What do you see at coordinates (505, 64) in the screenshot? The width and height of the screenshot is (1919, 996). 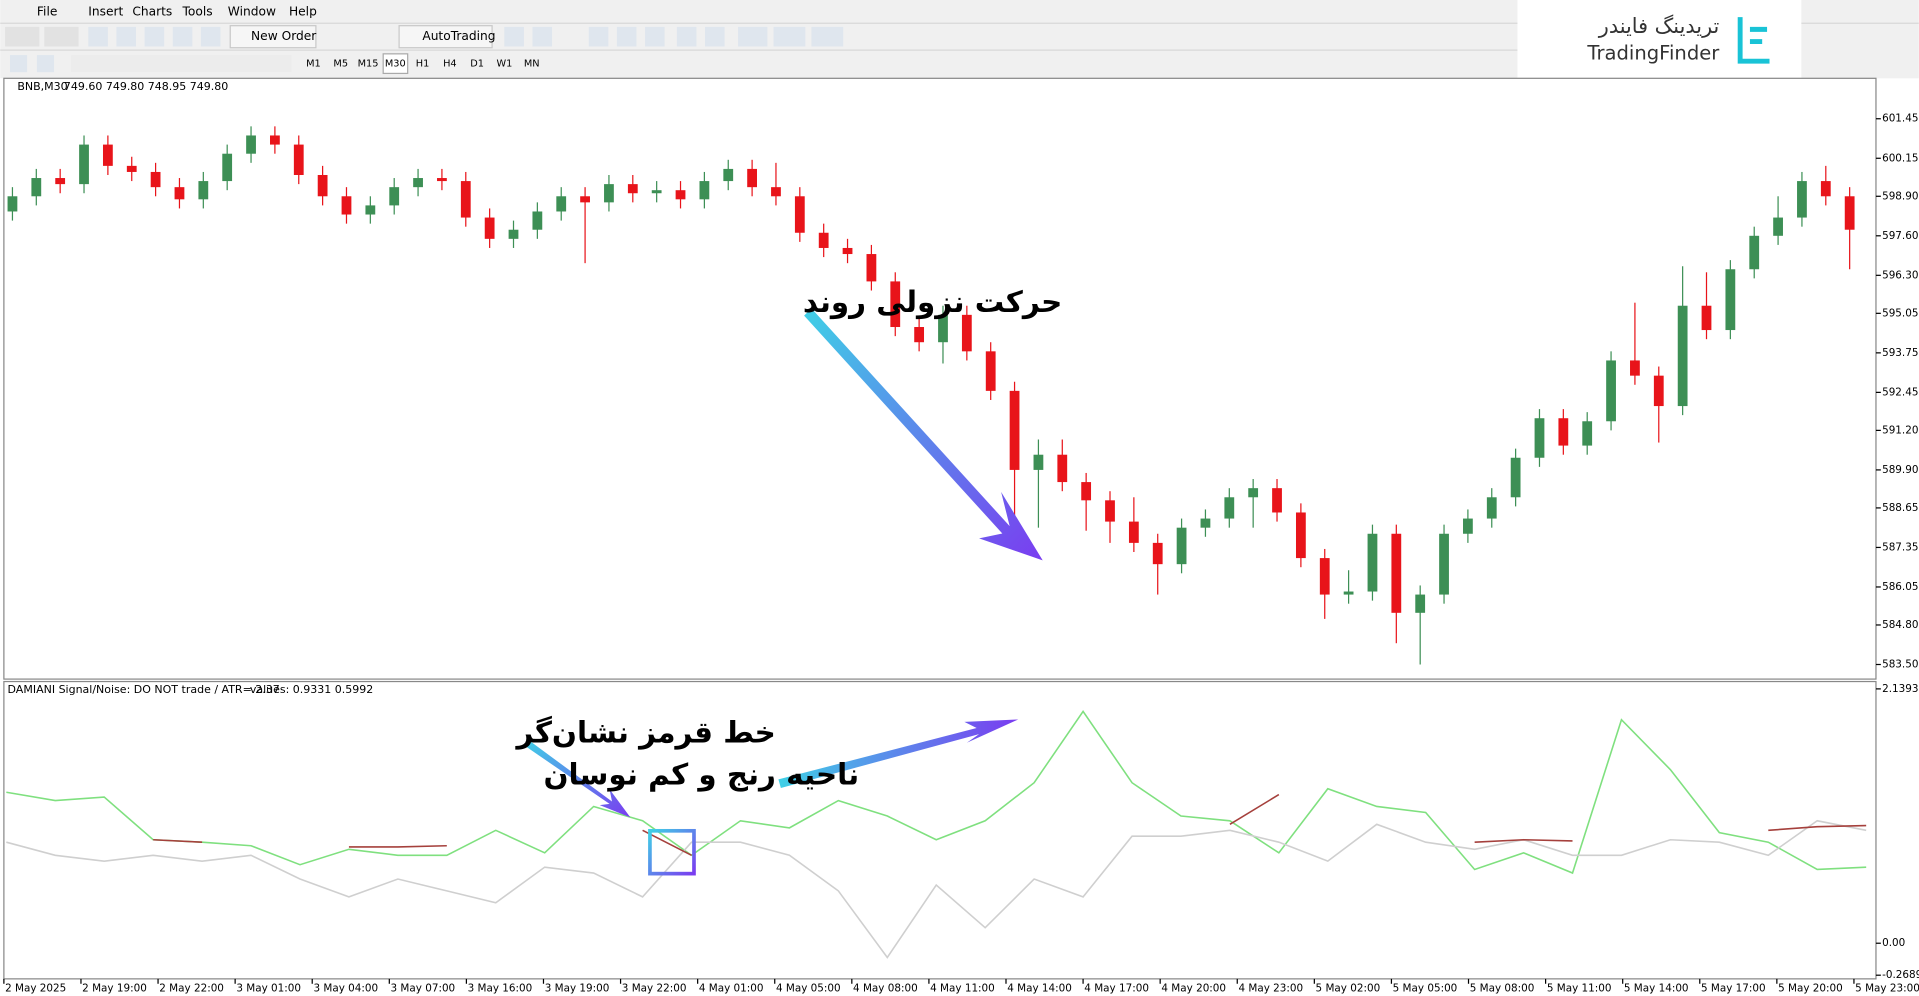 I see `timeframe-button: W1` at bounding box center [505, 64].